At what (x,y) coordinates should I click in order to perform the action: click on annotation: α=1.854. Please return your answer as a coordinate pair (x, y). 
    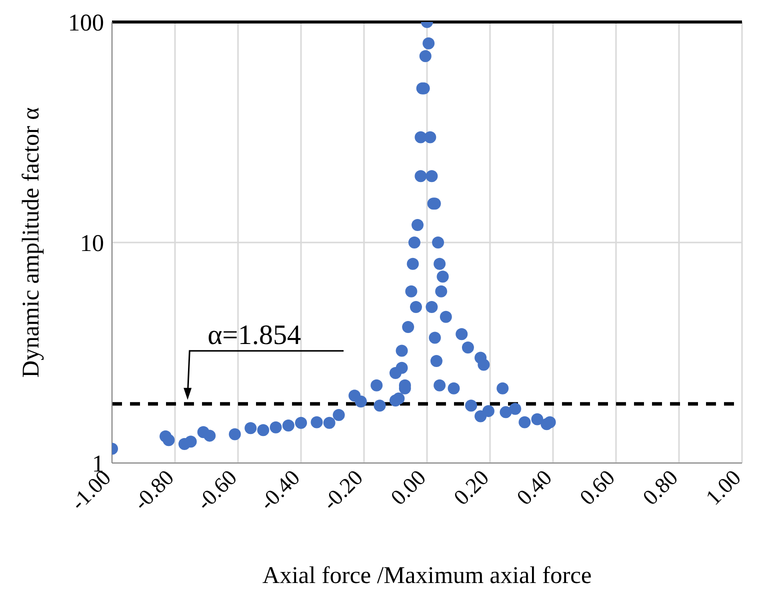
    Looking at the image, I should click on (255, 335).